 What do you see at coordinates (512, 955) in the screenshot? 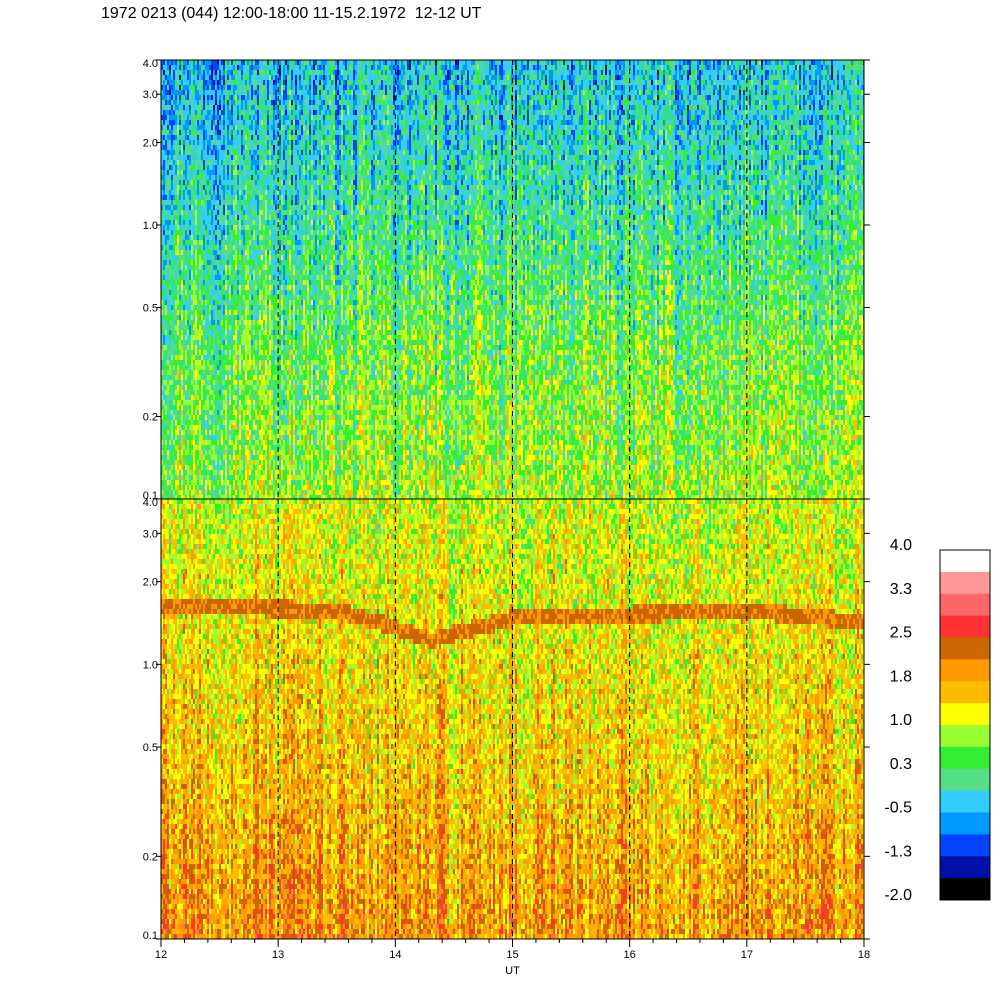
I see `x-tick-label: 15` at bounding box center [512, 955].